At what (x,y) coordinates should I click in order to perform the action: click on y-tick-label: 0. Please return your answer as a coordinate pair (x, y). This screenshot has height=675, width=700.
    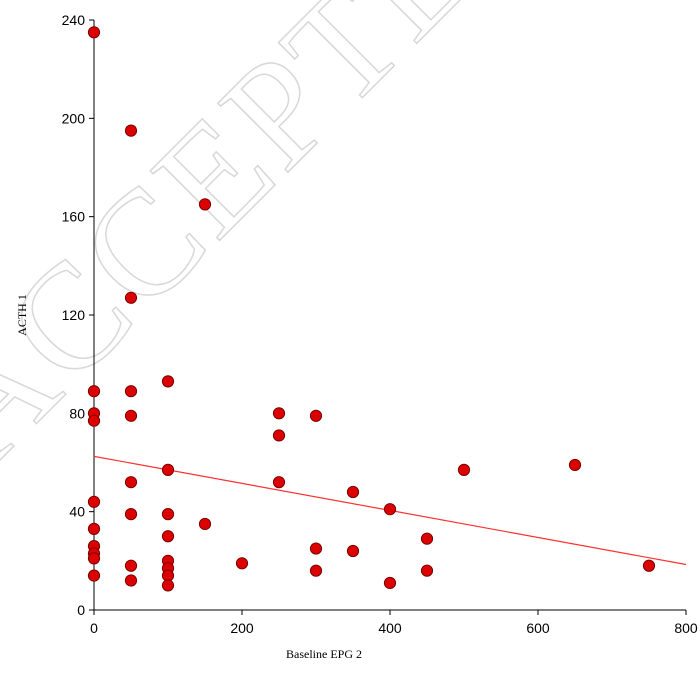
    Looking at the image, I should click on (81, 610).